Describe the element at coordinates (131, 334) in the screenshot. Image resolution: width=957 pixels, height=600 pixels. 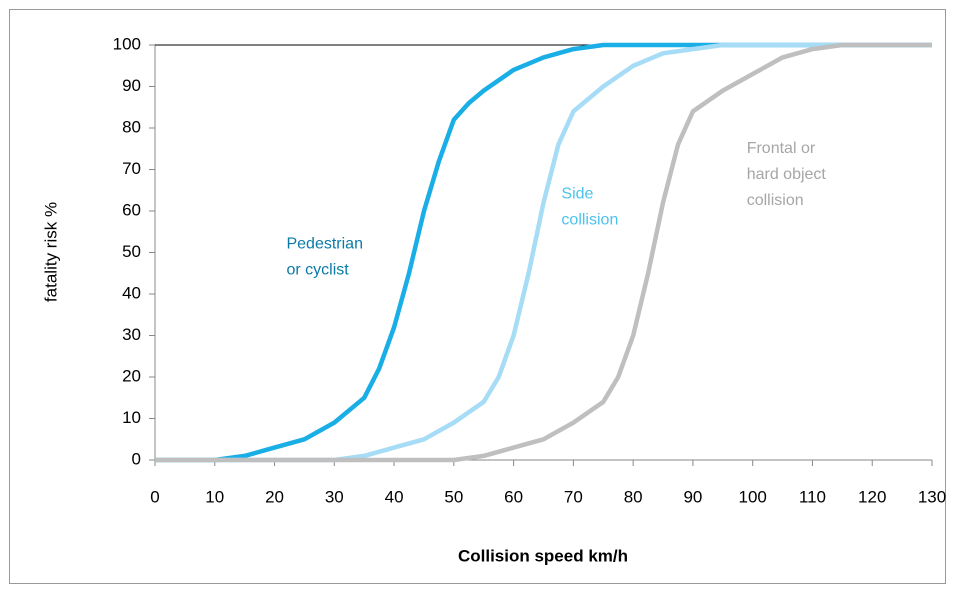
I see `y-tick-label: 30` at that location.